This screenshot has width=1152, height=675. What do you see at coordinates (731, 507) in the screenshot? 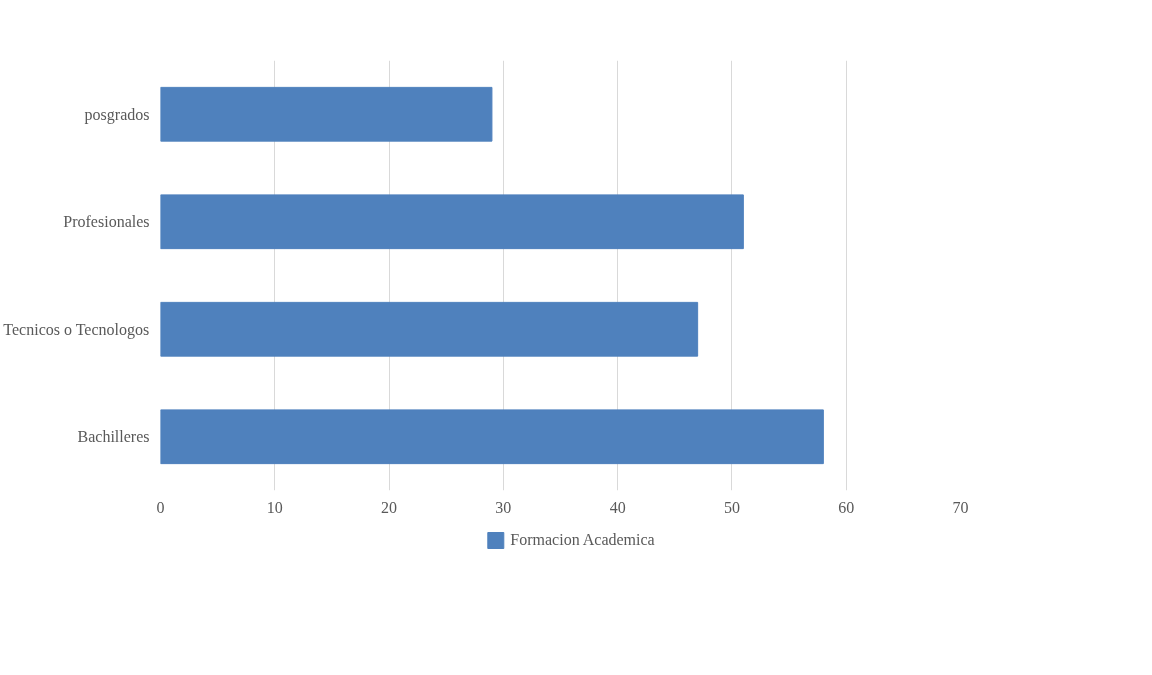
I see `x-tick-label: 50` at bounding box center [731, 507].